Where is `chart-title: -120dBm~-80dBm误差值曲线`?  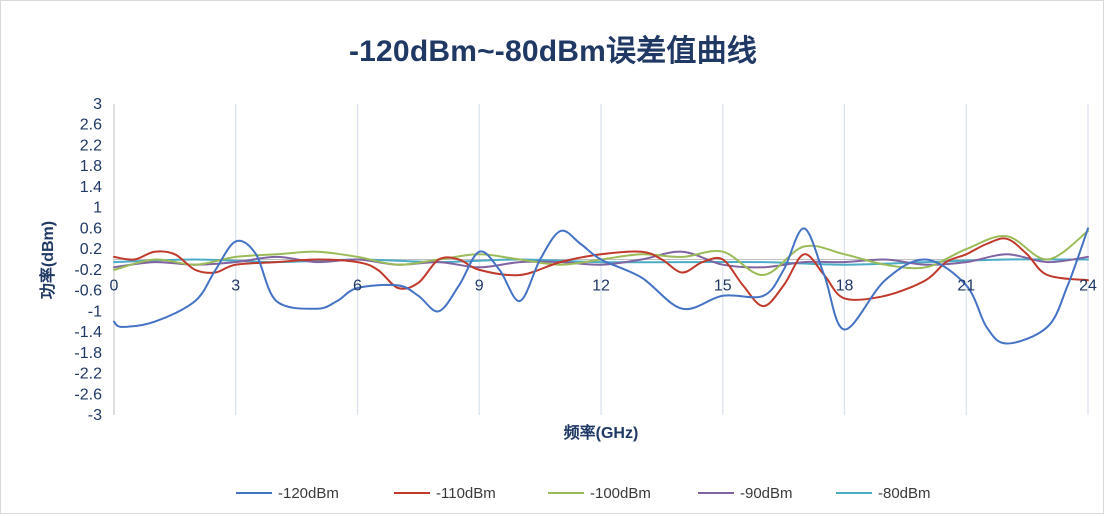
chart-title: -120dBm~-80dBm误差值曲线 is located at coordinates (553, 51).